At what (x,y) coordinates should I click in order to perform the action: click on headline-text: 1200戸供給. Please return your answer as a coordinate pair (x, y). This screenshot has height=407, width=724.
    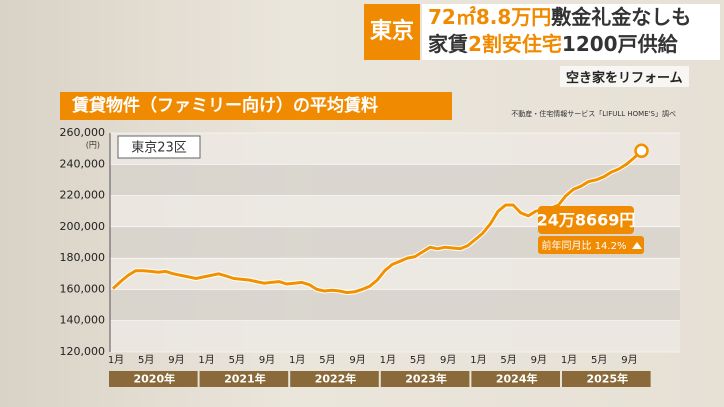
    Looking at the image, I should click on (619, 44).